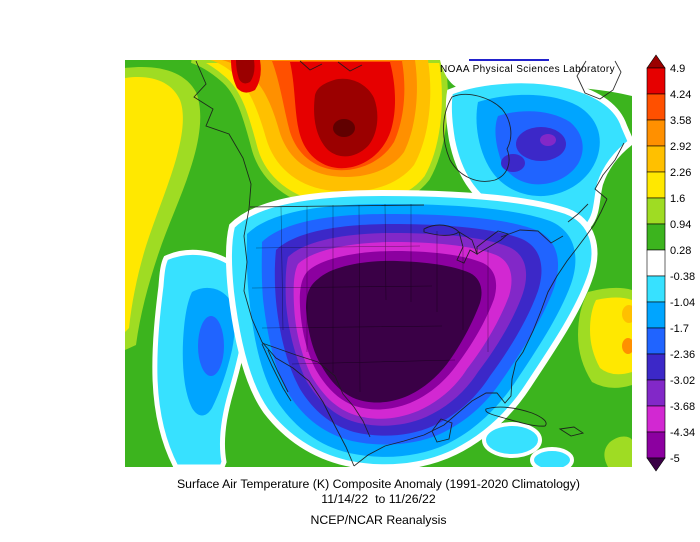 This screenshot has width=700, height=542. Describe the element at coordinates (682, 277) in the screenshot. I see `colorbar-label: -0.38` at that location.